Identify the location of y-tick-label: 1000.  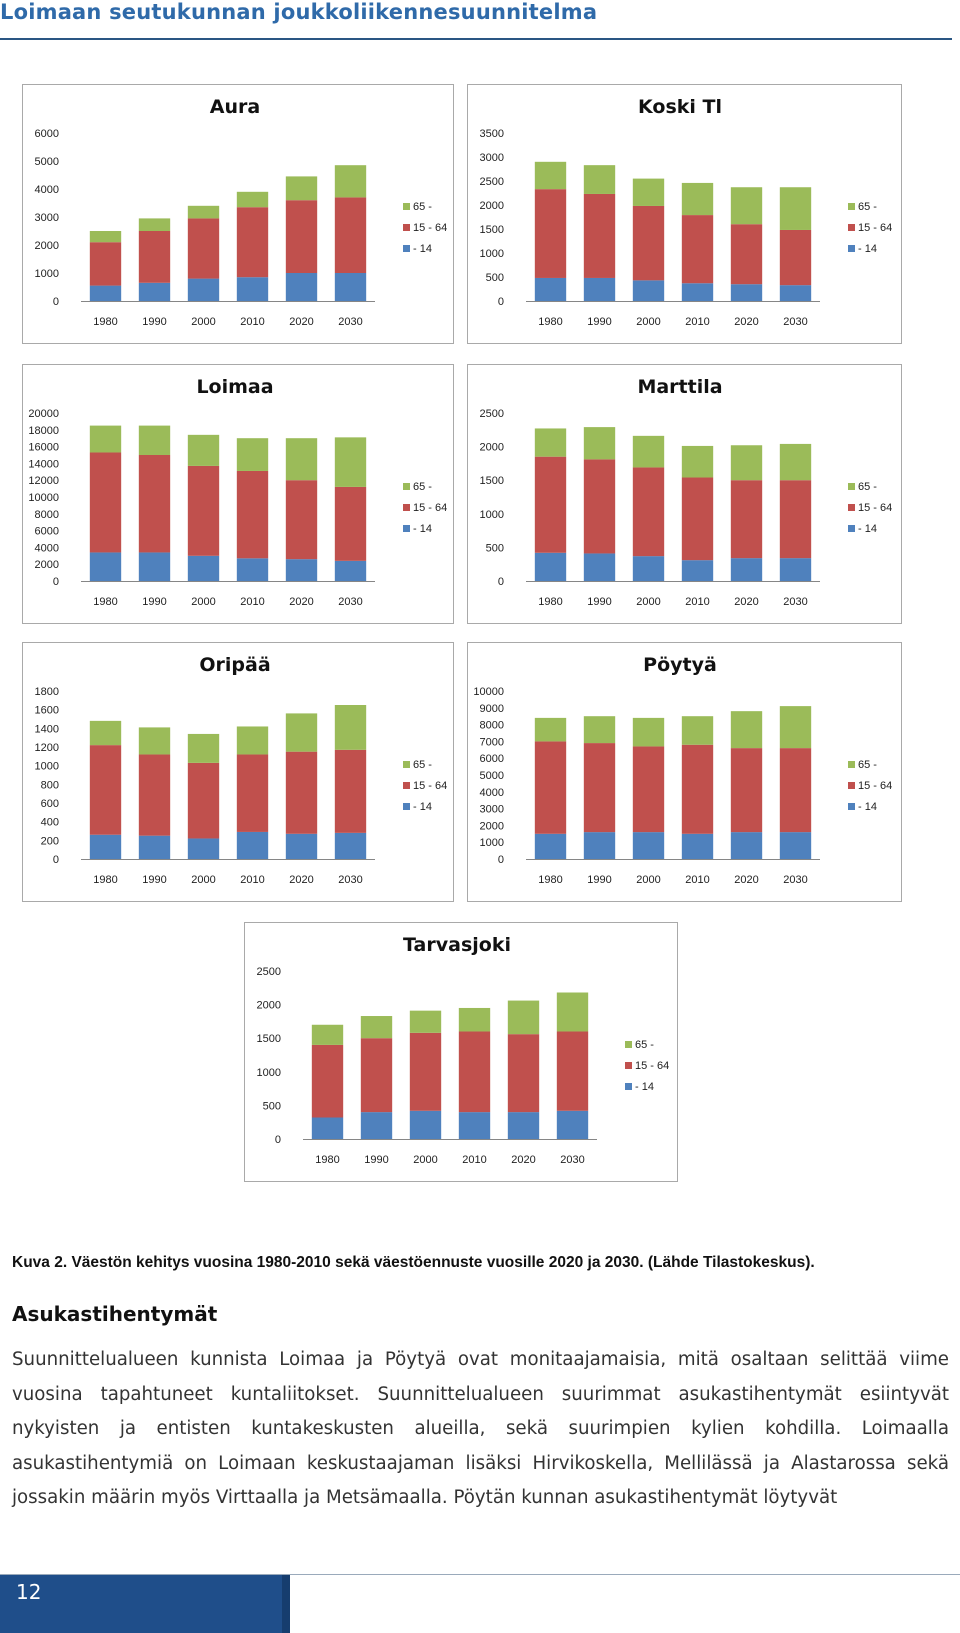
(492, 515).